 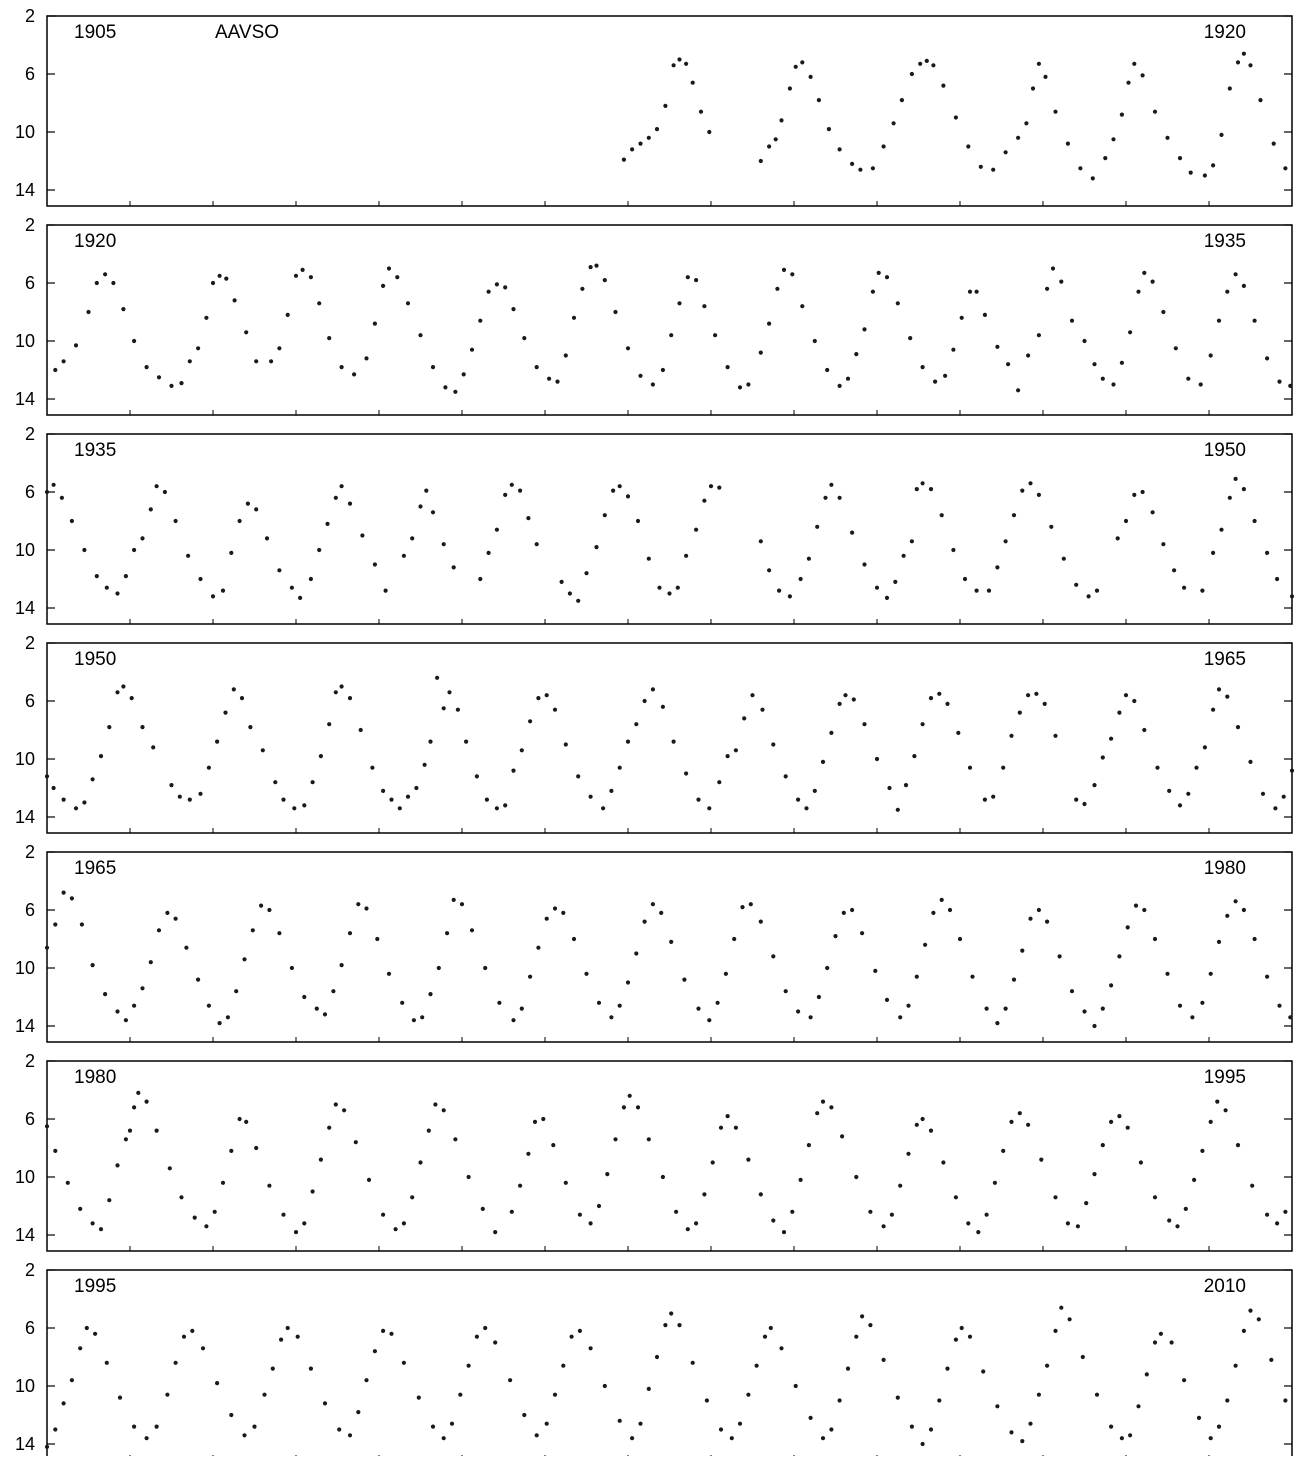 What do you see at coordinates (666, 1377) in the screenshot?
I see `data-points` at bounding box center [666, 1377].